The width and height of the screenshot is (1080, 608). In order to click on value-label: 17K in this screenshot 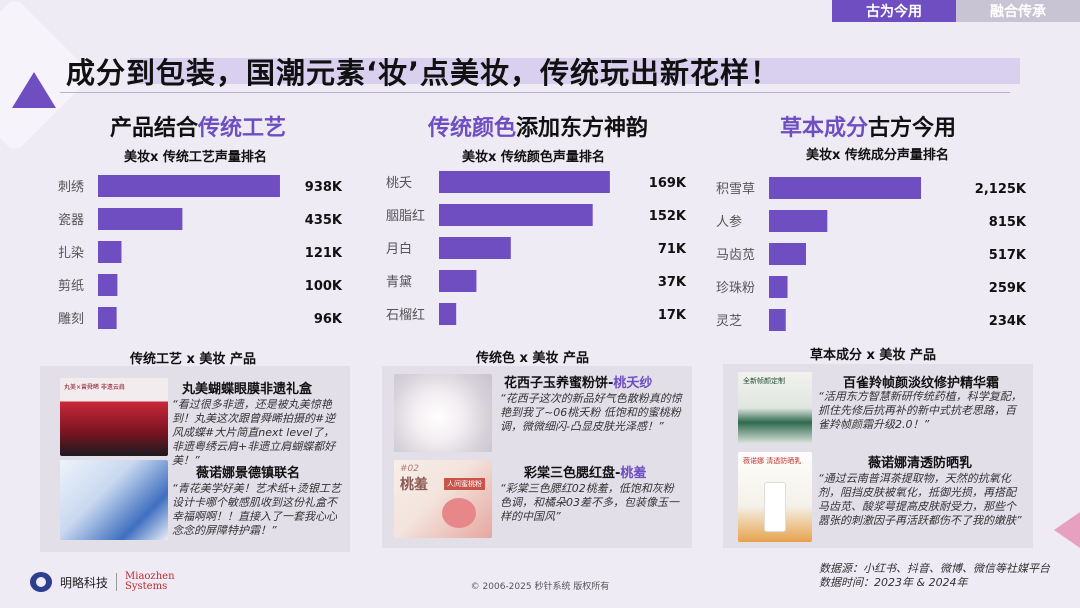, I will do `click(672, 315)`.